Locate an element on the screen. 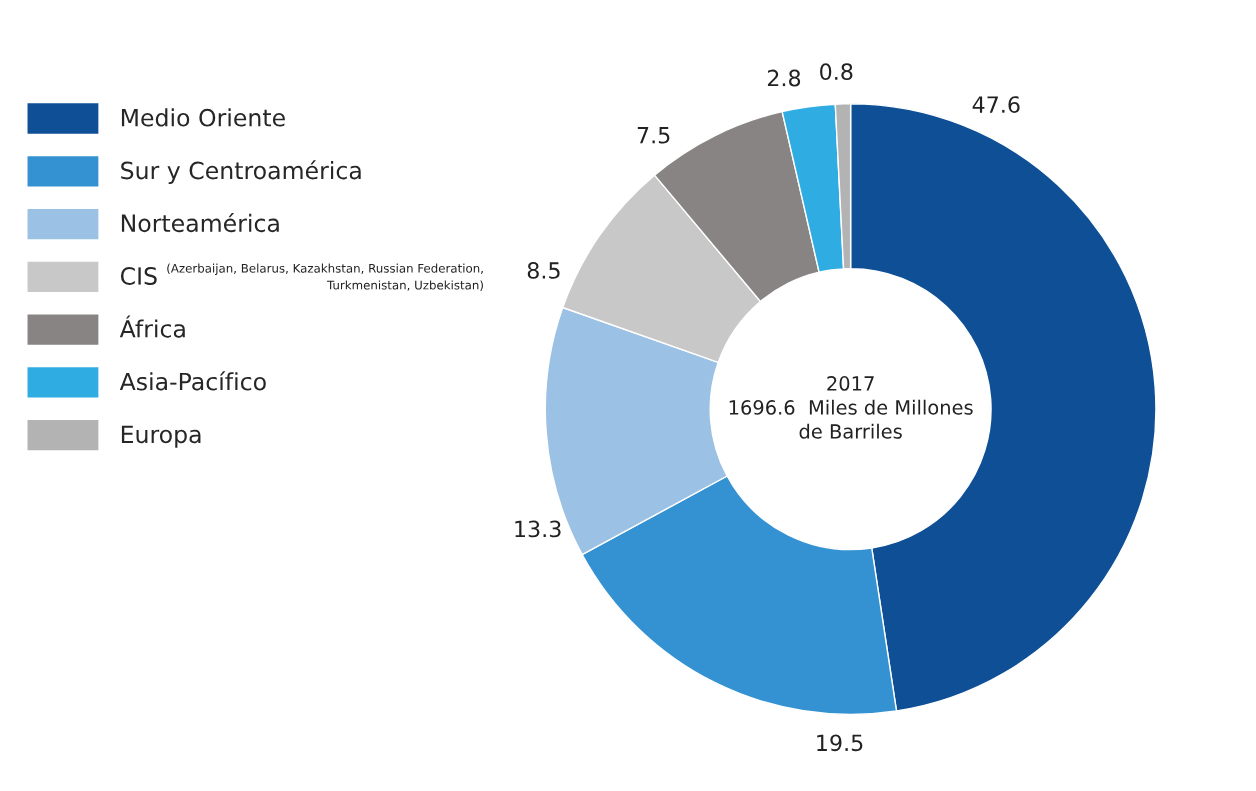 Image resolution: width=1256 pixels, height=791 pixels. text: (Azerbaijan, Belarus, Kazakhstan, Russian Federation, Turkmenistan, Uzbekistan) is located at coordinates (325, 277).